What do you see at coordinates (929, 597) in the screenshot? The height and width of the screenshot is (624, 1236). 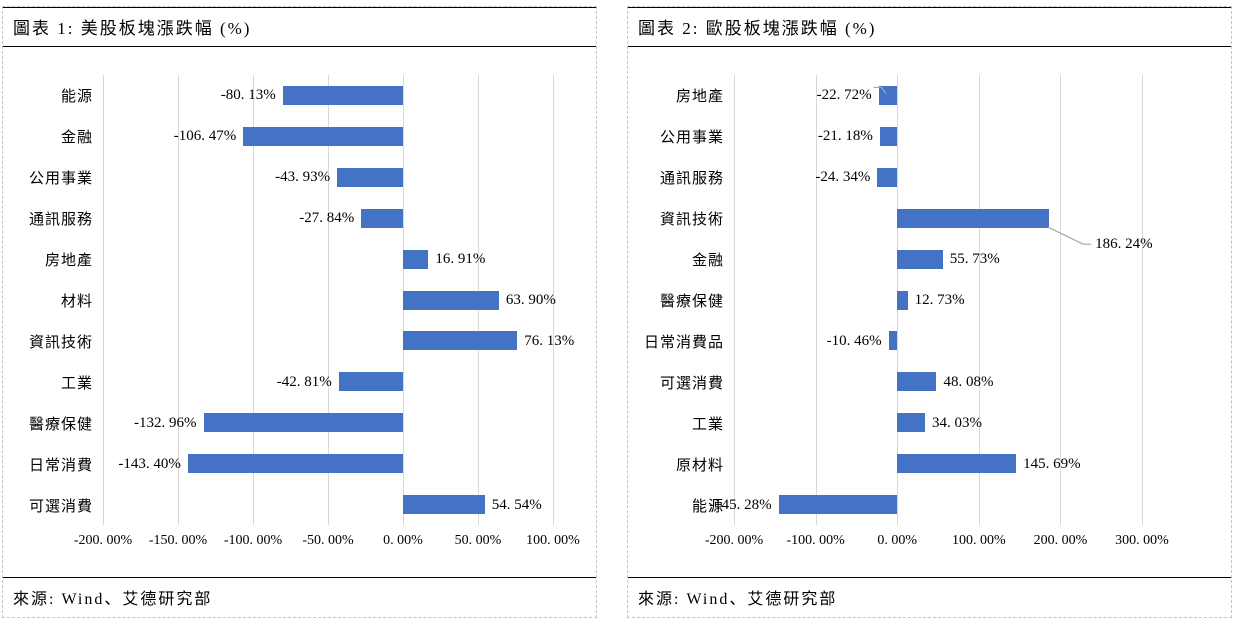 I see `source-note-eu: 來源: Wind、艾德研究部` at bounding box center [929, 597].